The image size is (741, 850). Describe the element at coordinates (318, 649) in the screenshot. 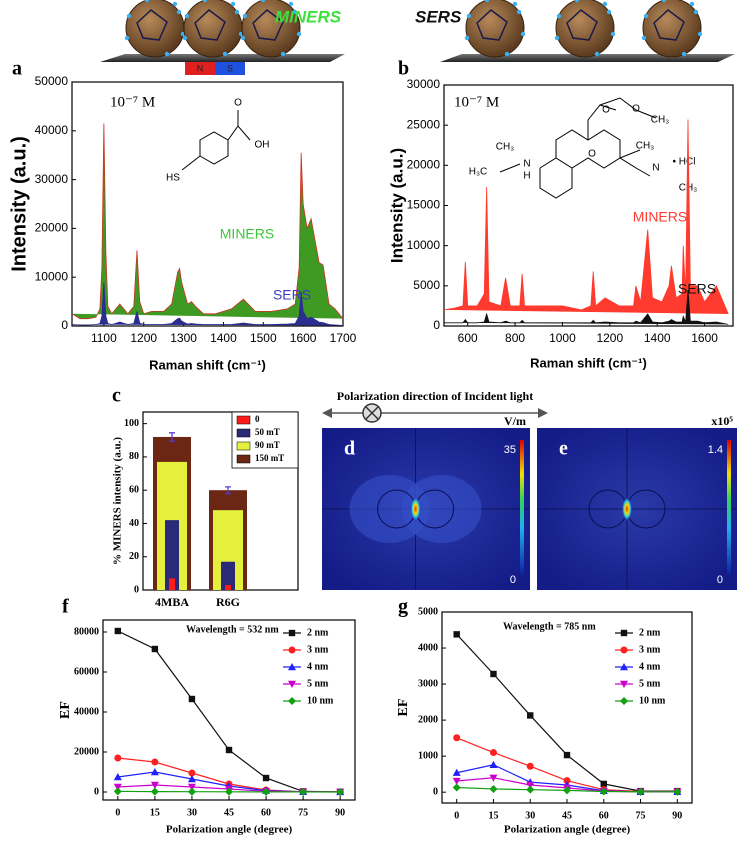

I see `legend-label: 3 nm` at that location.